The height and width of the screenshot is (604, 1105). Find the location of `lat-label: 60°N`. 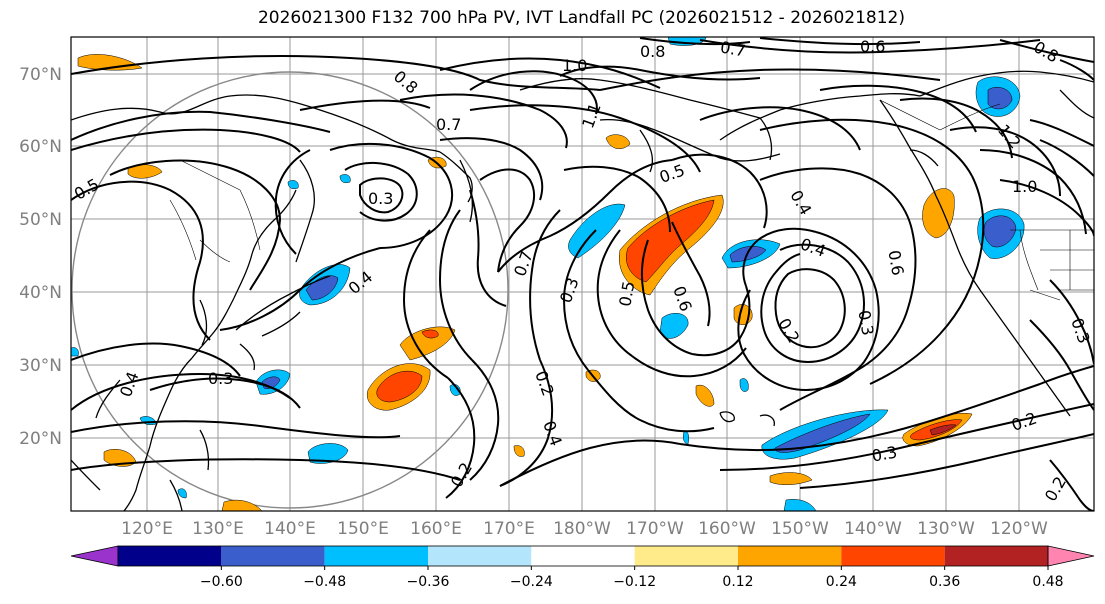

lat-label: 60°N is located at coordinates (40, 147).